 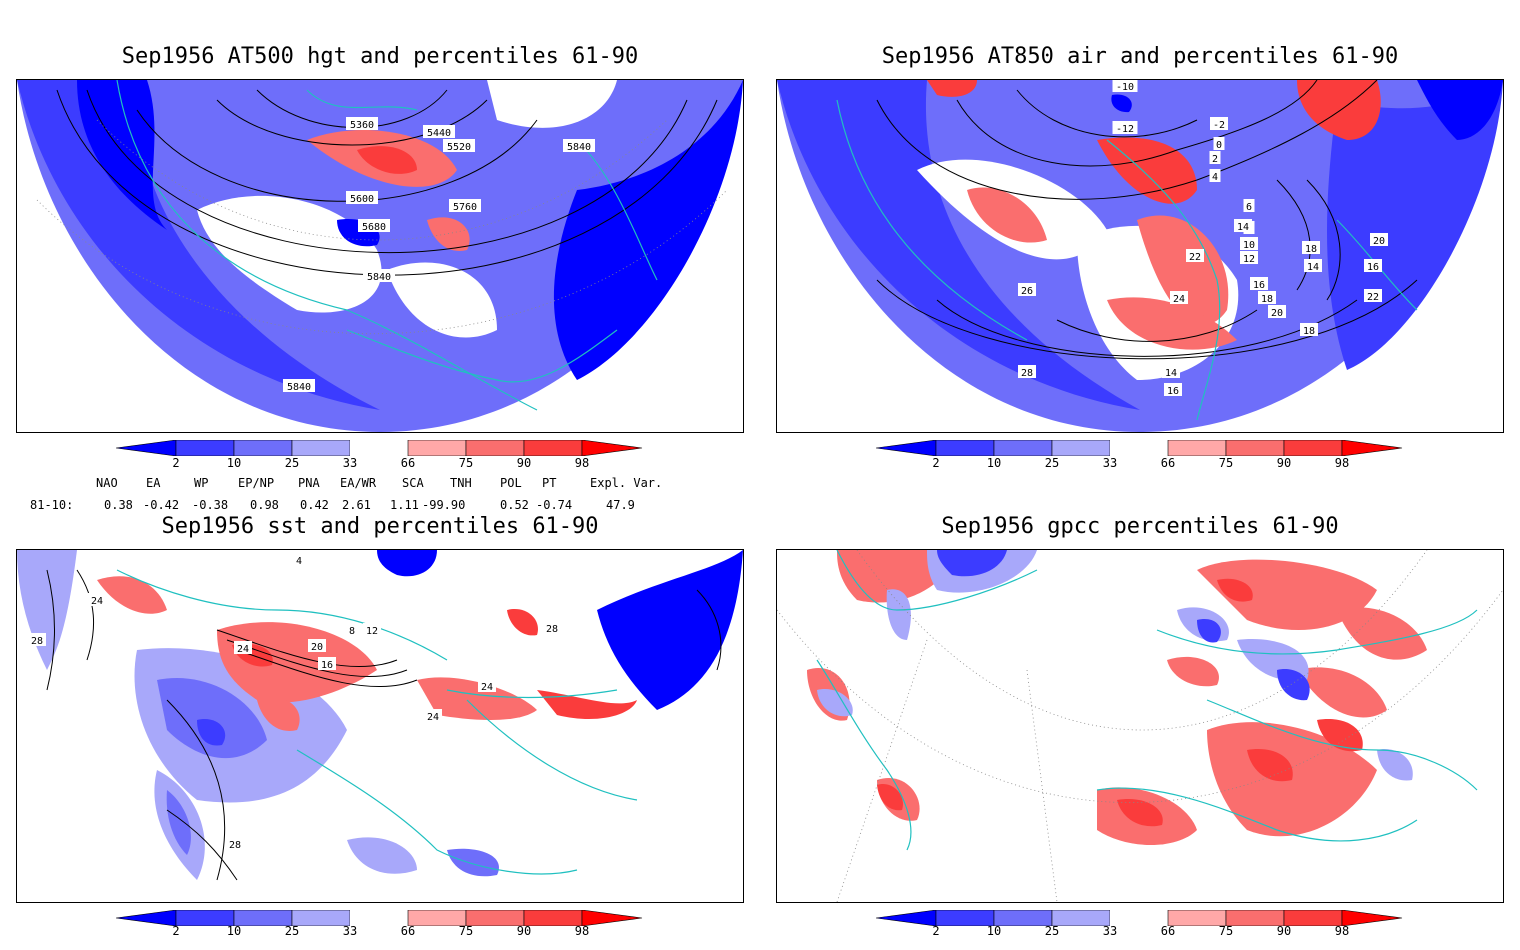 I want to click on index-value: -0.42, so click(x=161, y=505).